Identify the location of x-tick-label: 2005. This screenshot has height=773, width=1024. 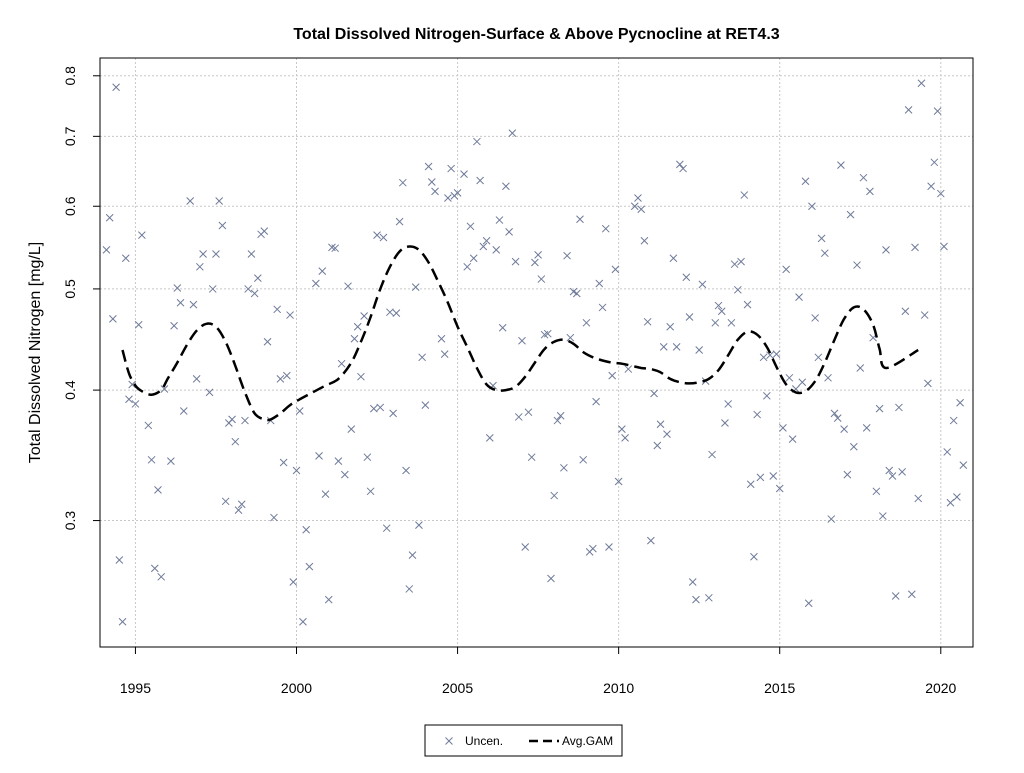
(457, 688).